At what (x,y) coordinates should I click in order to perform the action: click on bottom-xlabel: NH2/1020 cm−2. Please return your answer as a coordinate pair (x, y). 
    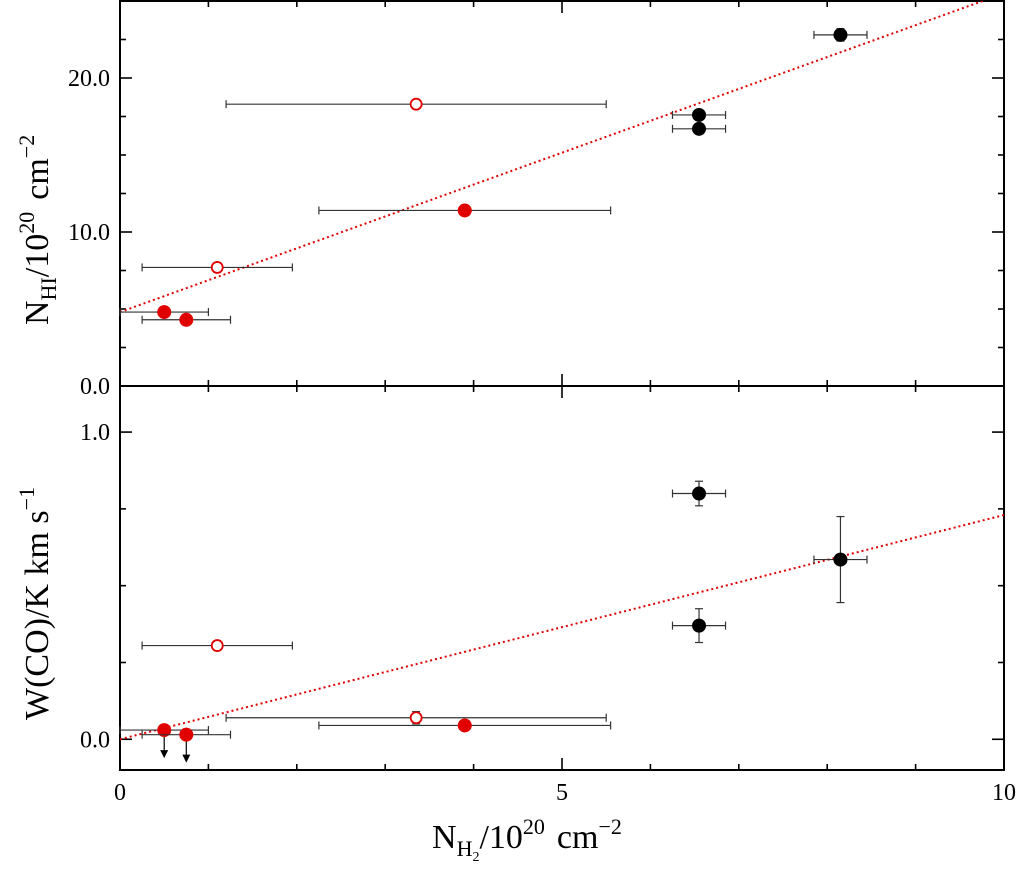
    Looking at the image, I should click on (527, 839).